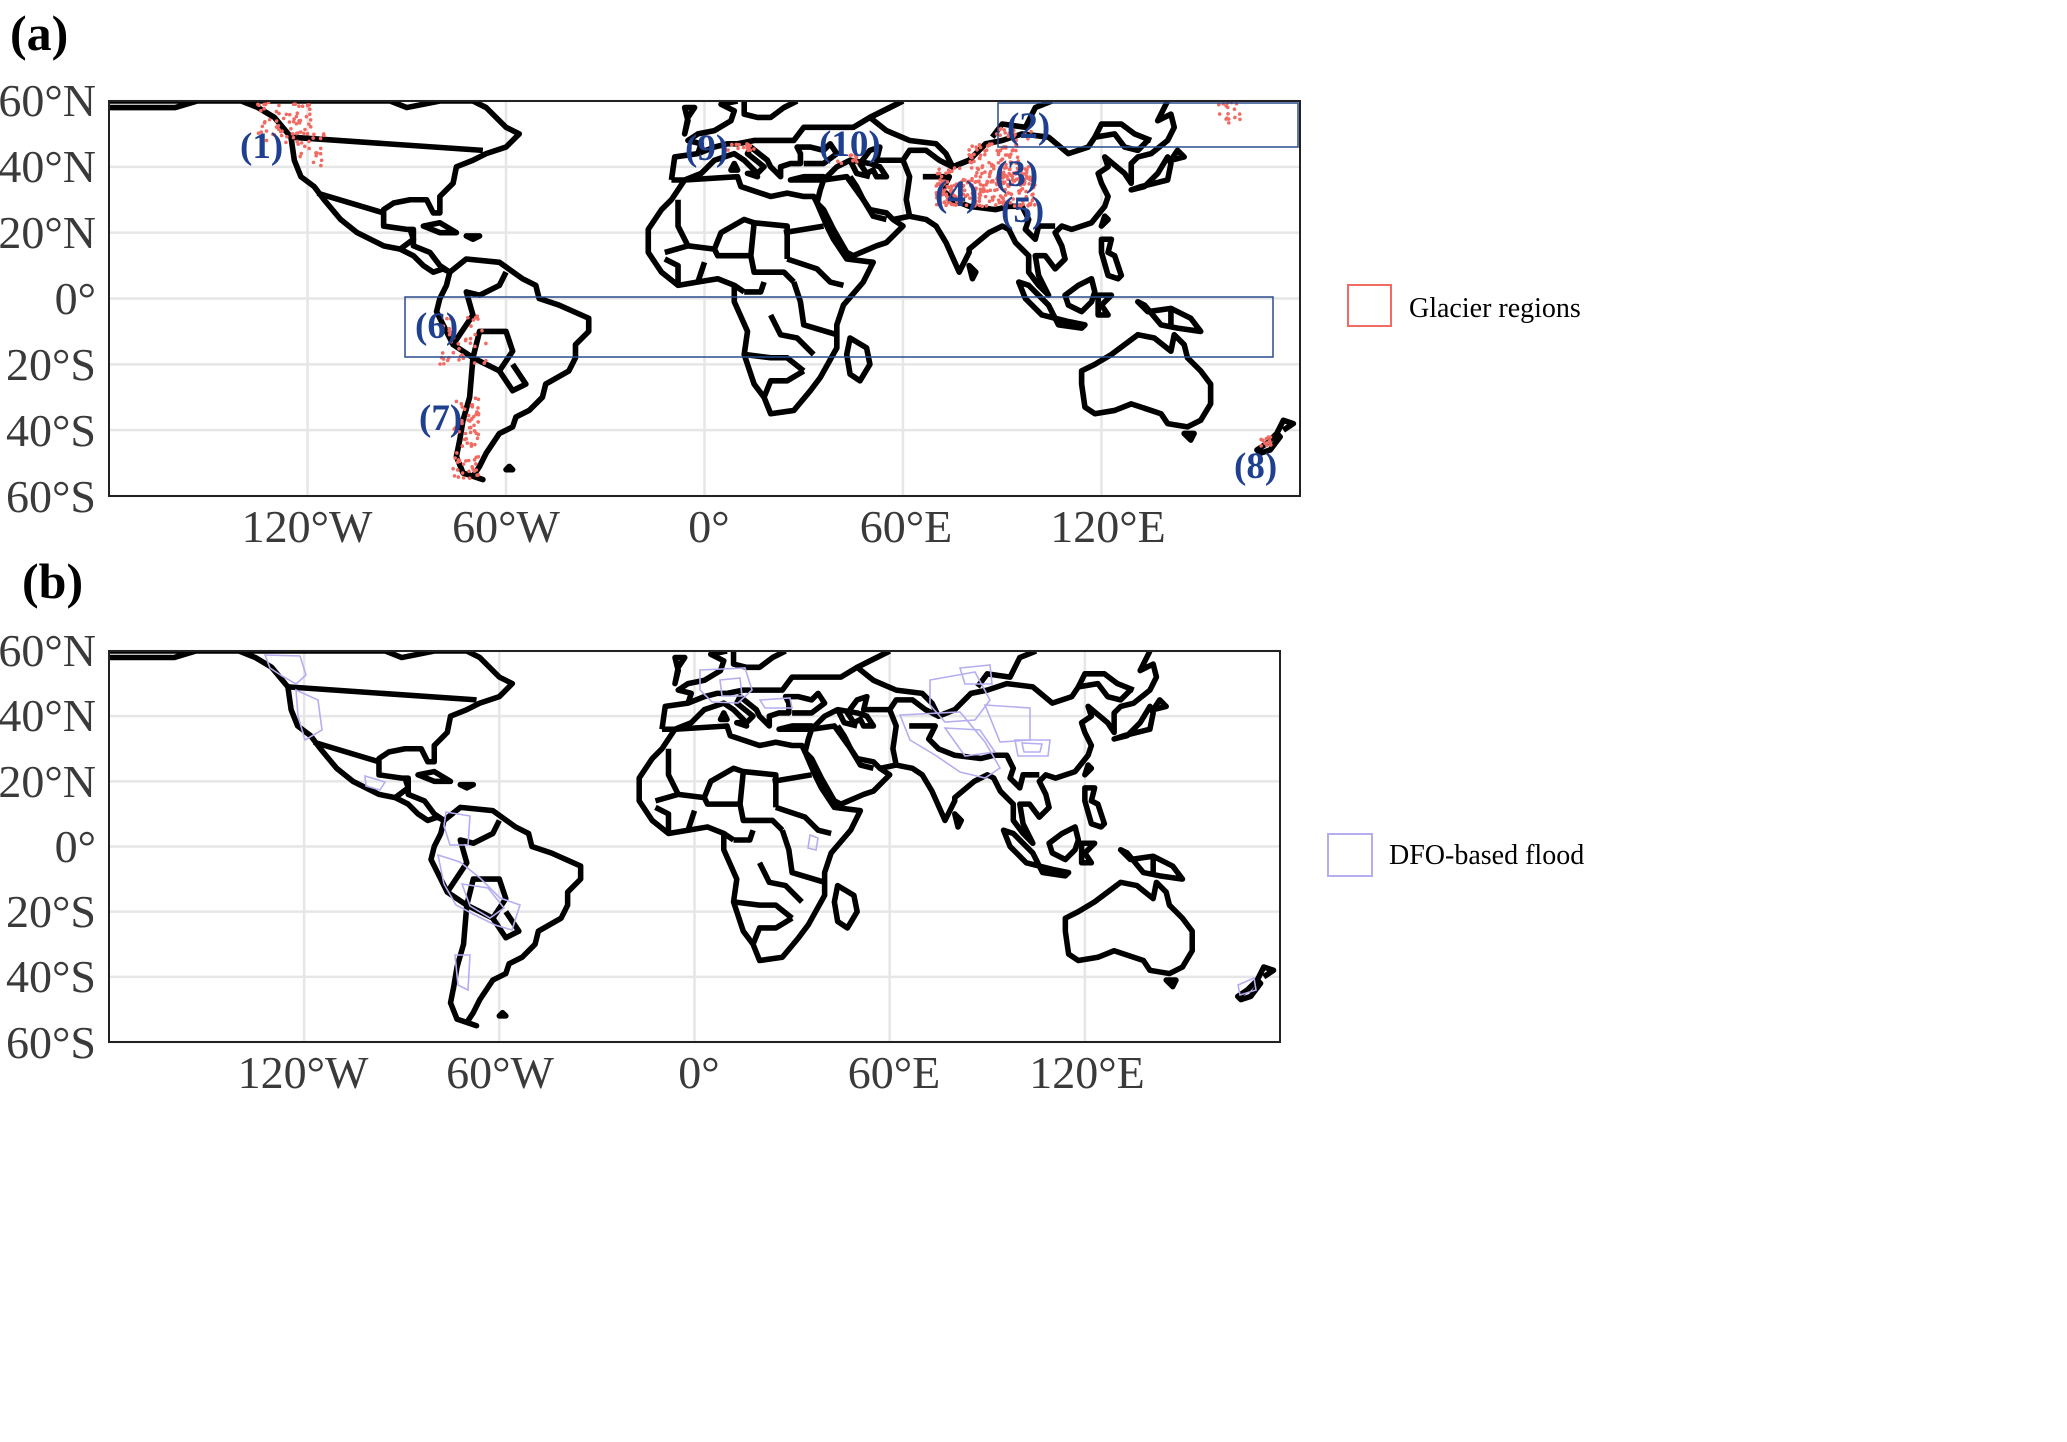  Describe the element at coordinates (436, 326) in the screenshot. I see `region-label-6: (6)` at that location.